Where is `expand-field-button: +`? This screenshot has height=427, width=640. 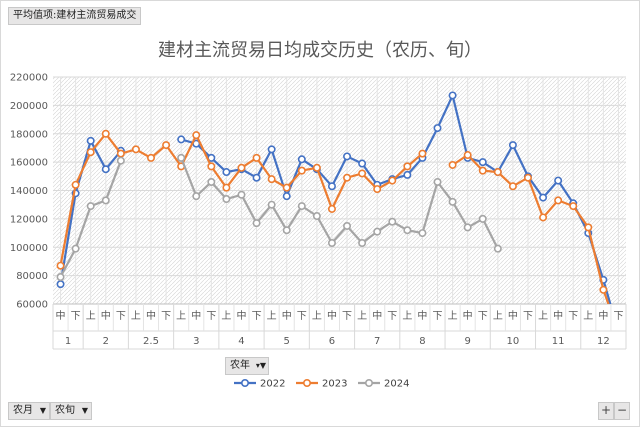
expand-field-button: + is located at coordinates (606, 411).